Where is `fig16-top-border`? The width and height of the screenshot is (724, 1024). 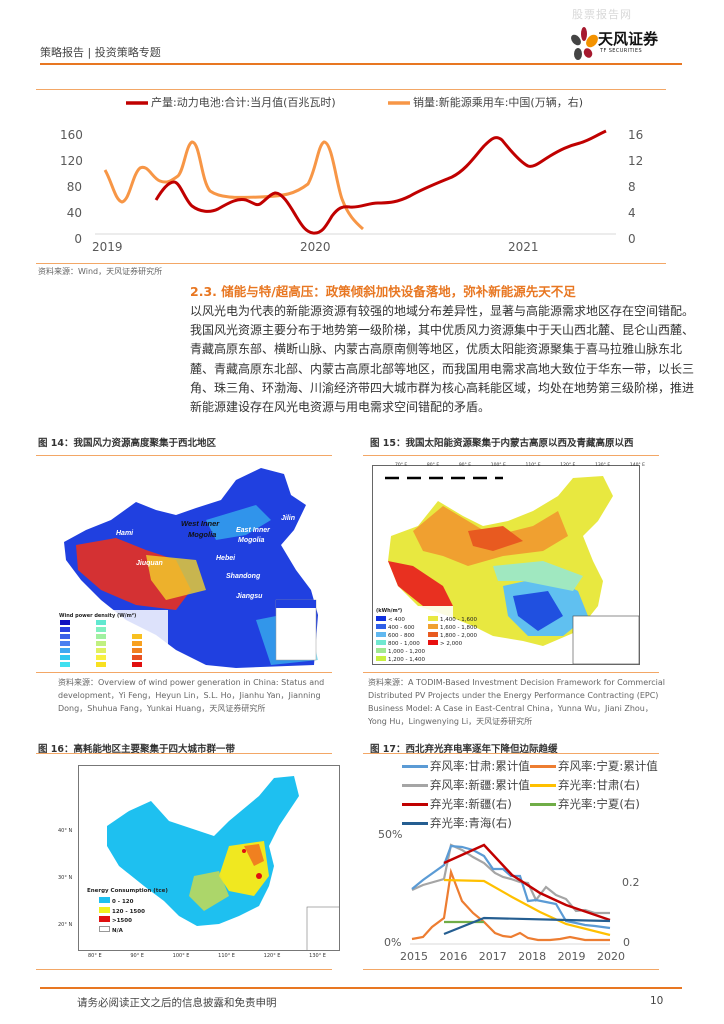 fig16-top-border is located at coordinates (184, 753).